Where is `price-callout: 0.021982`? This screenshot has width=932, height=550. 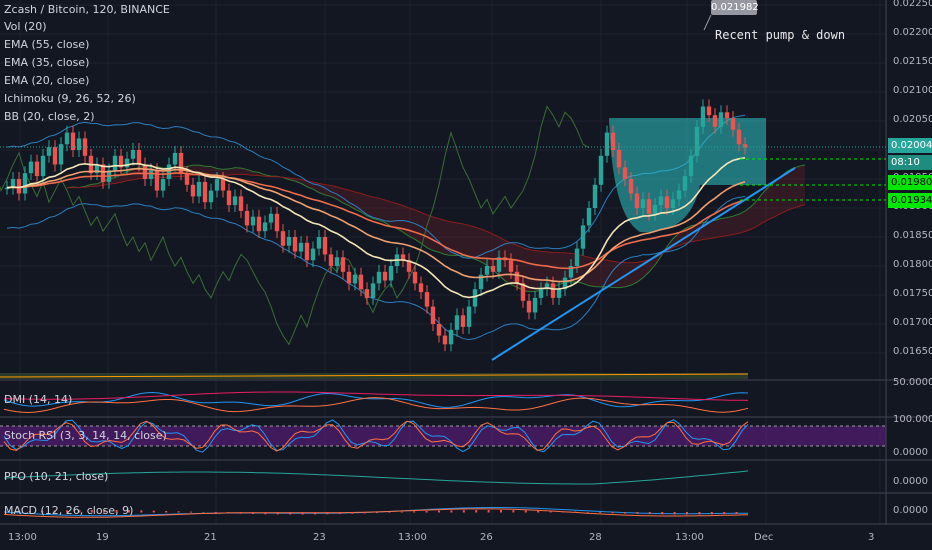
price-callout: 0.021982 is located at coordinates (735, 7).